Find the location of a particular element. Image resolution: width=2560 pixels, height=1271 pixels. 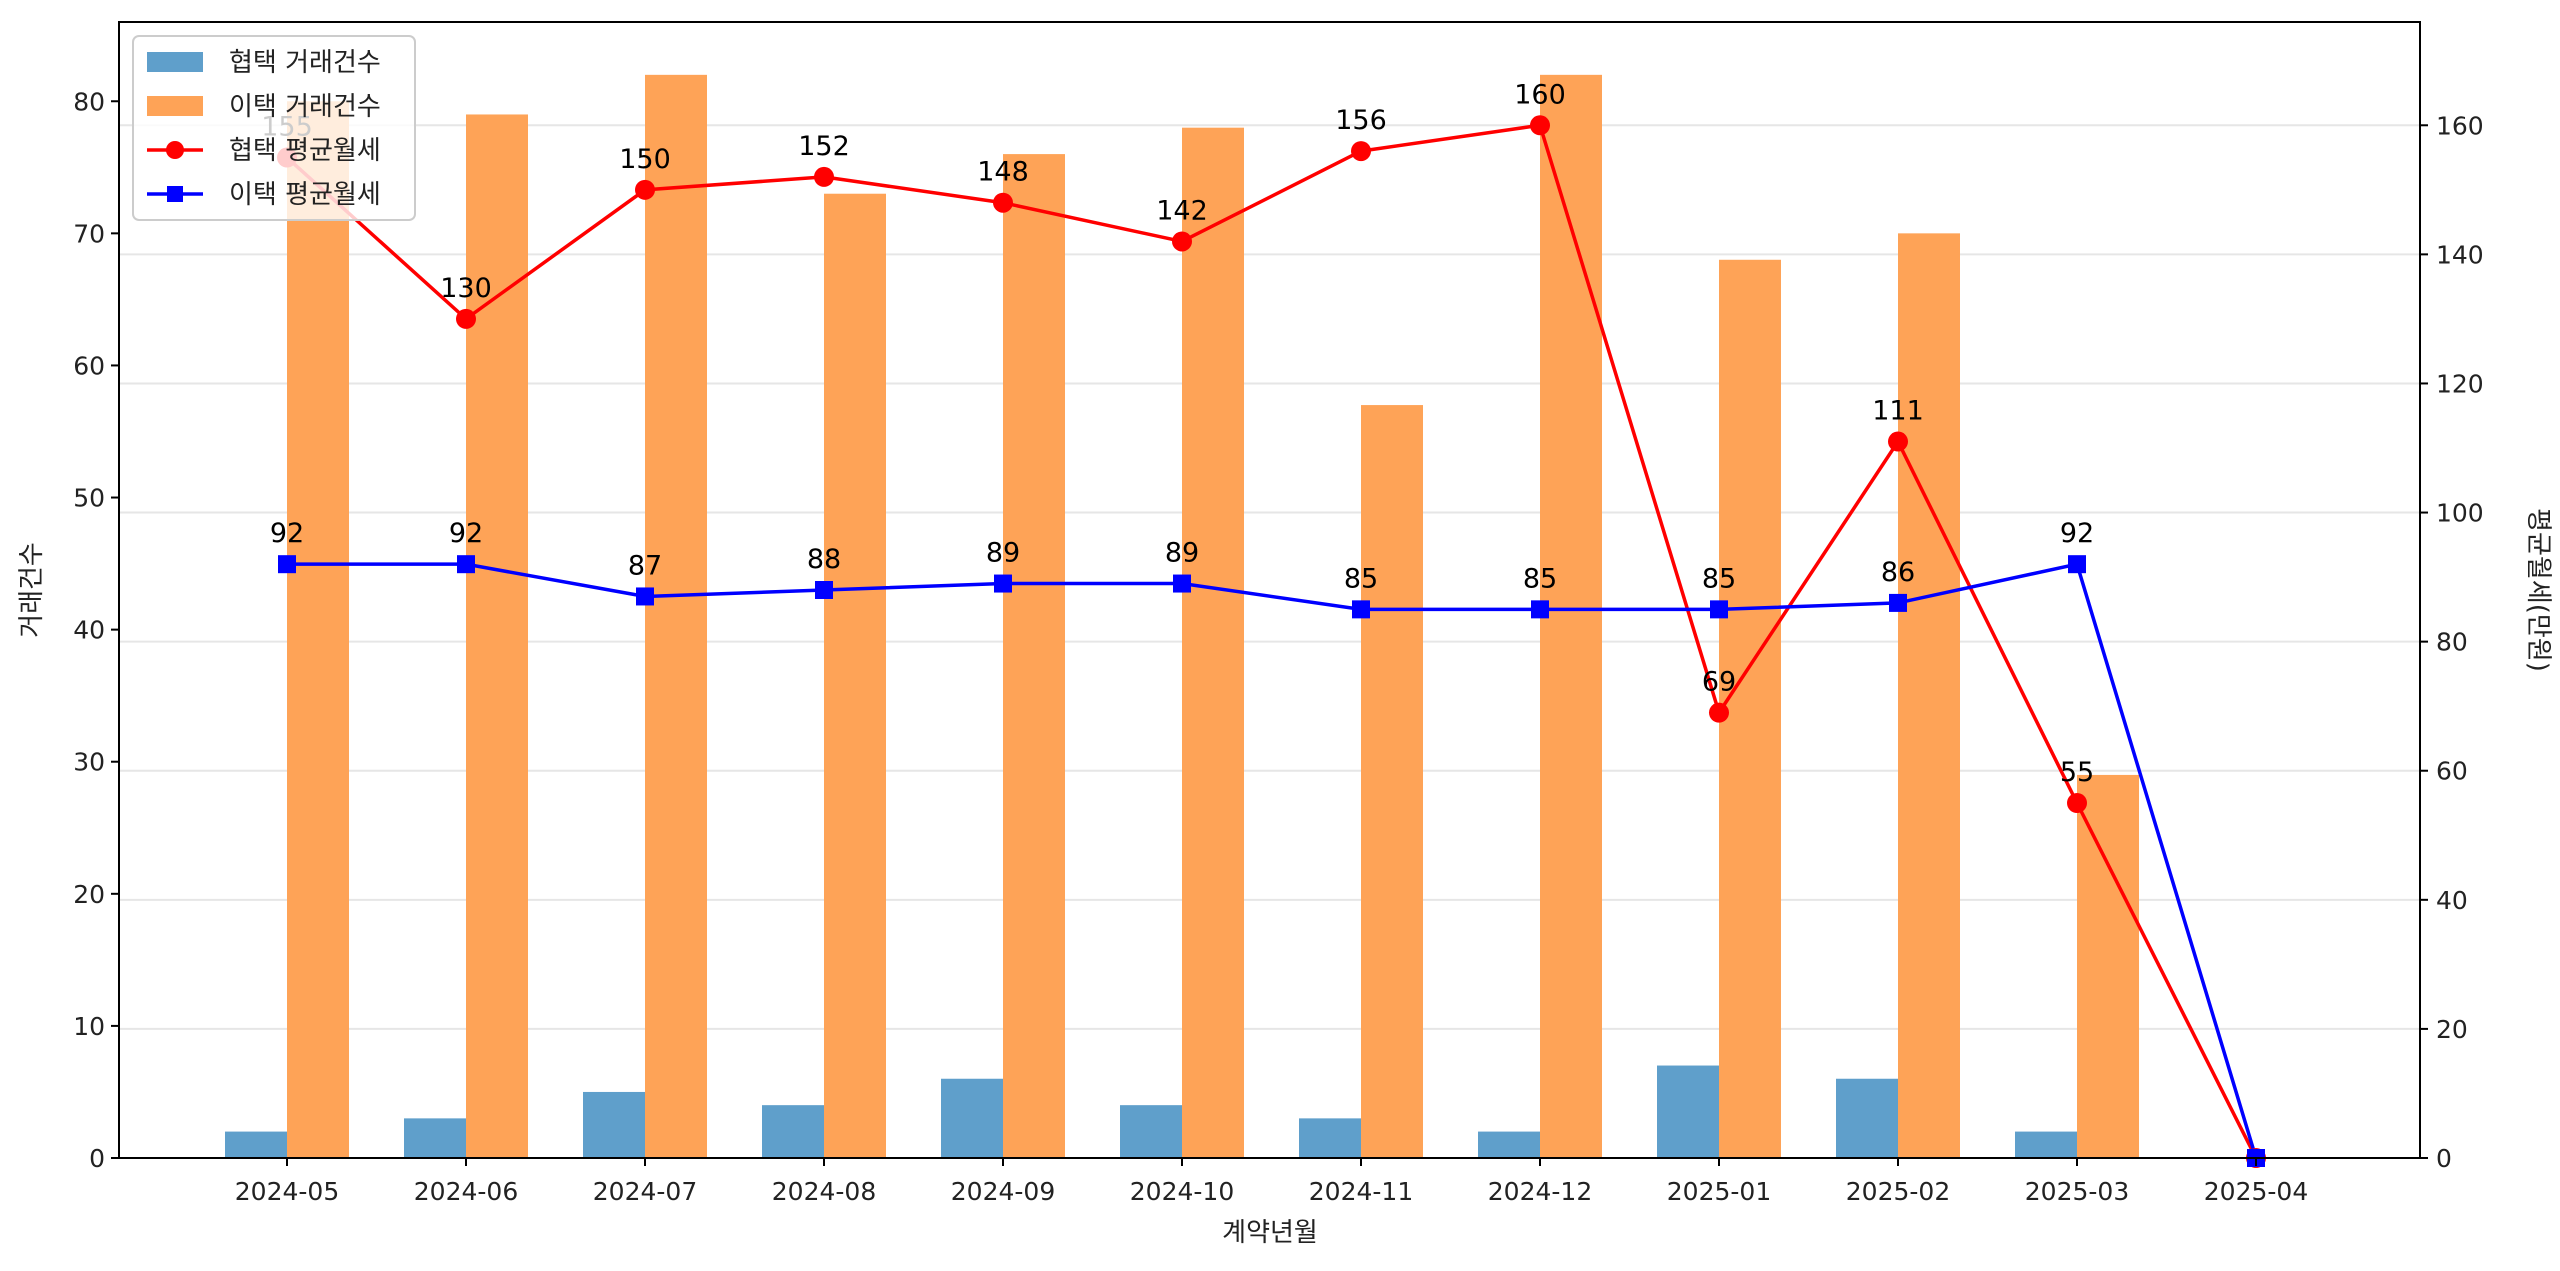

data-label: 130 is located at coordinates (466, 288).